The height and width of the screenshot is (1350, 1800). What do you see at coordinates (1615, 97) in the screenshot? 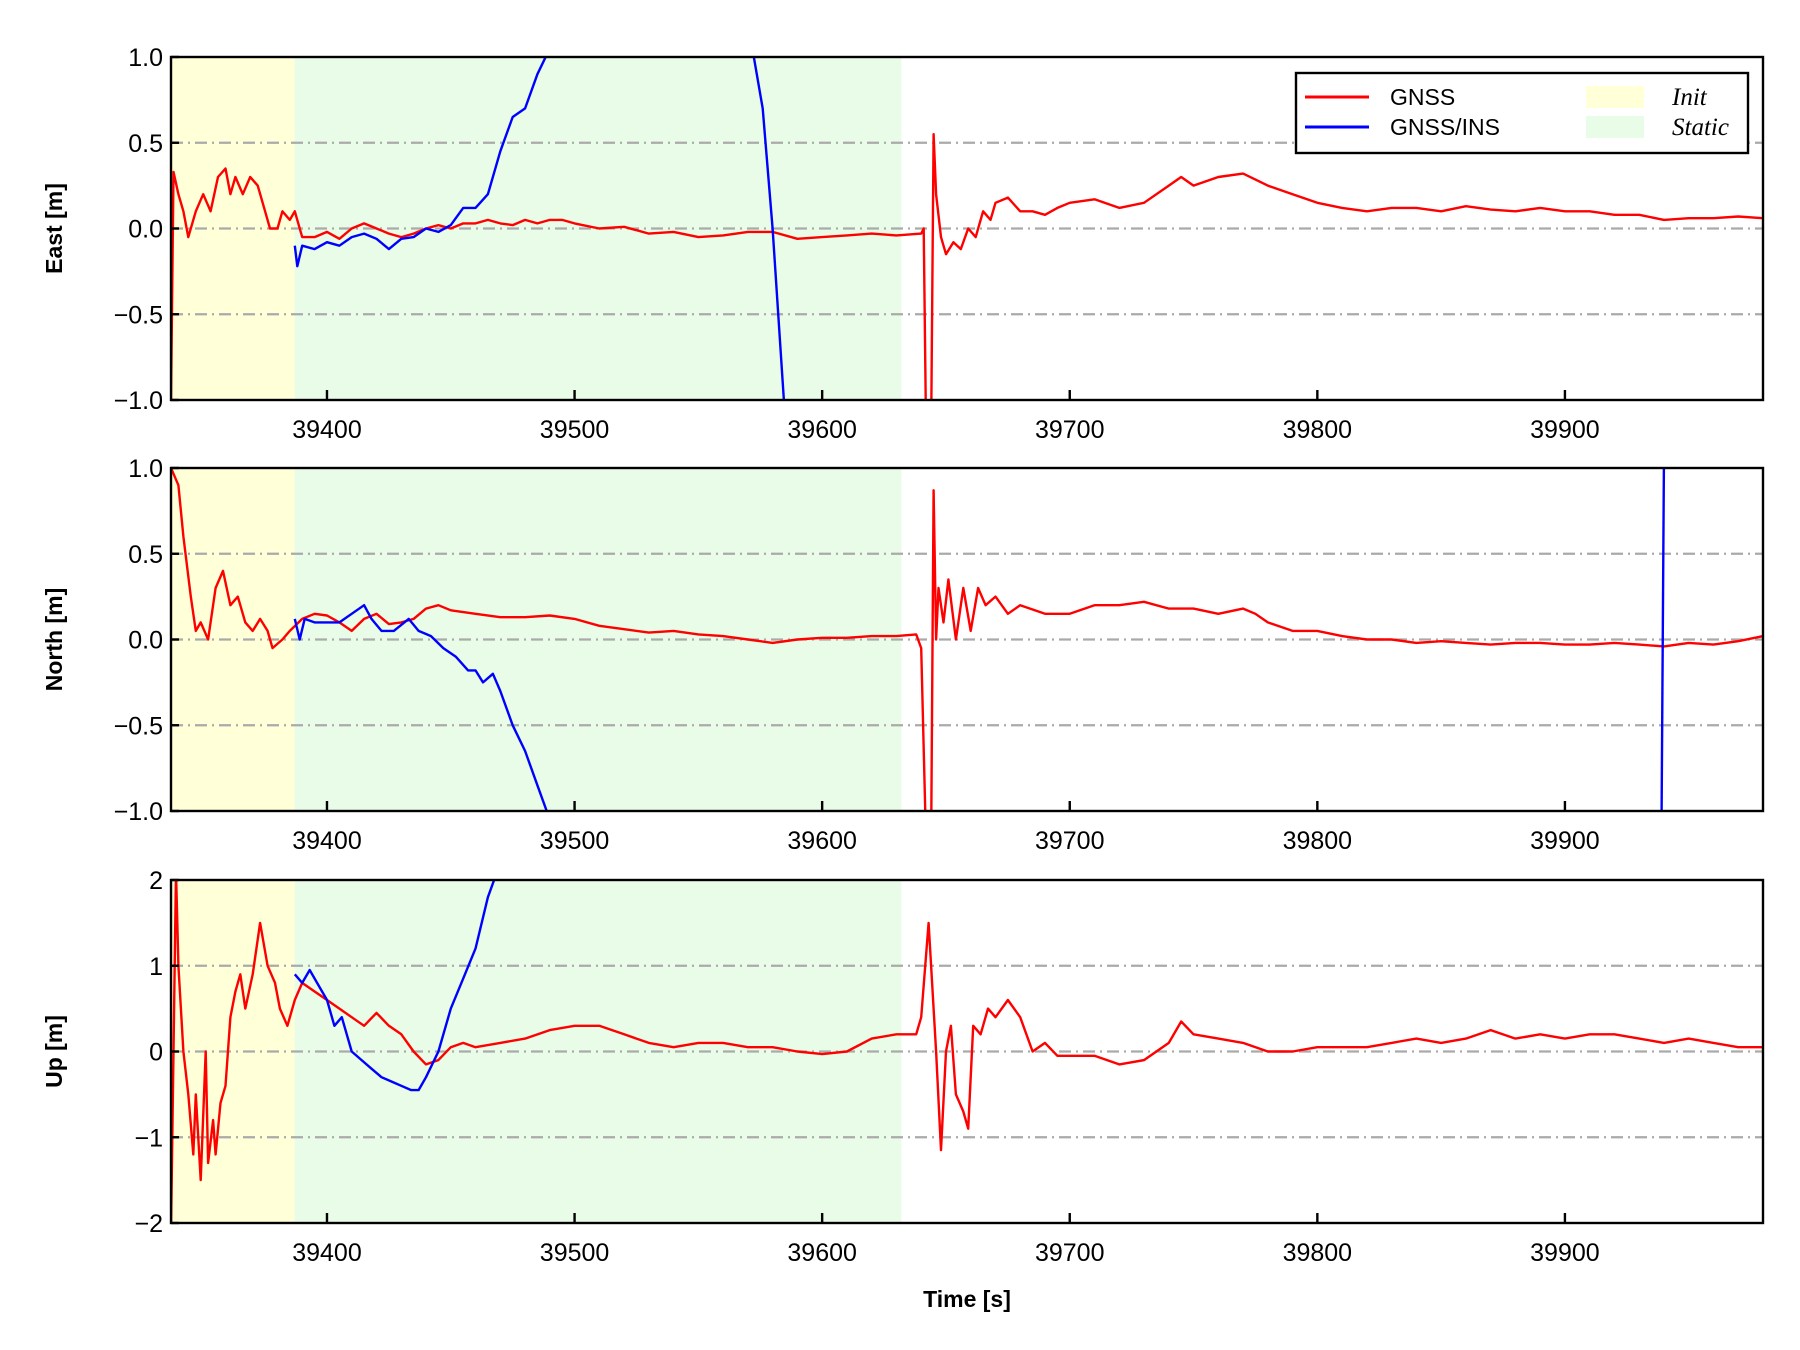
I see `legend-swatch-init` at bounding box center [1615, 97].